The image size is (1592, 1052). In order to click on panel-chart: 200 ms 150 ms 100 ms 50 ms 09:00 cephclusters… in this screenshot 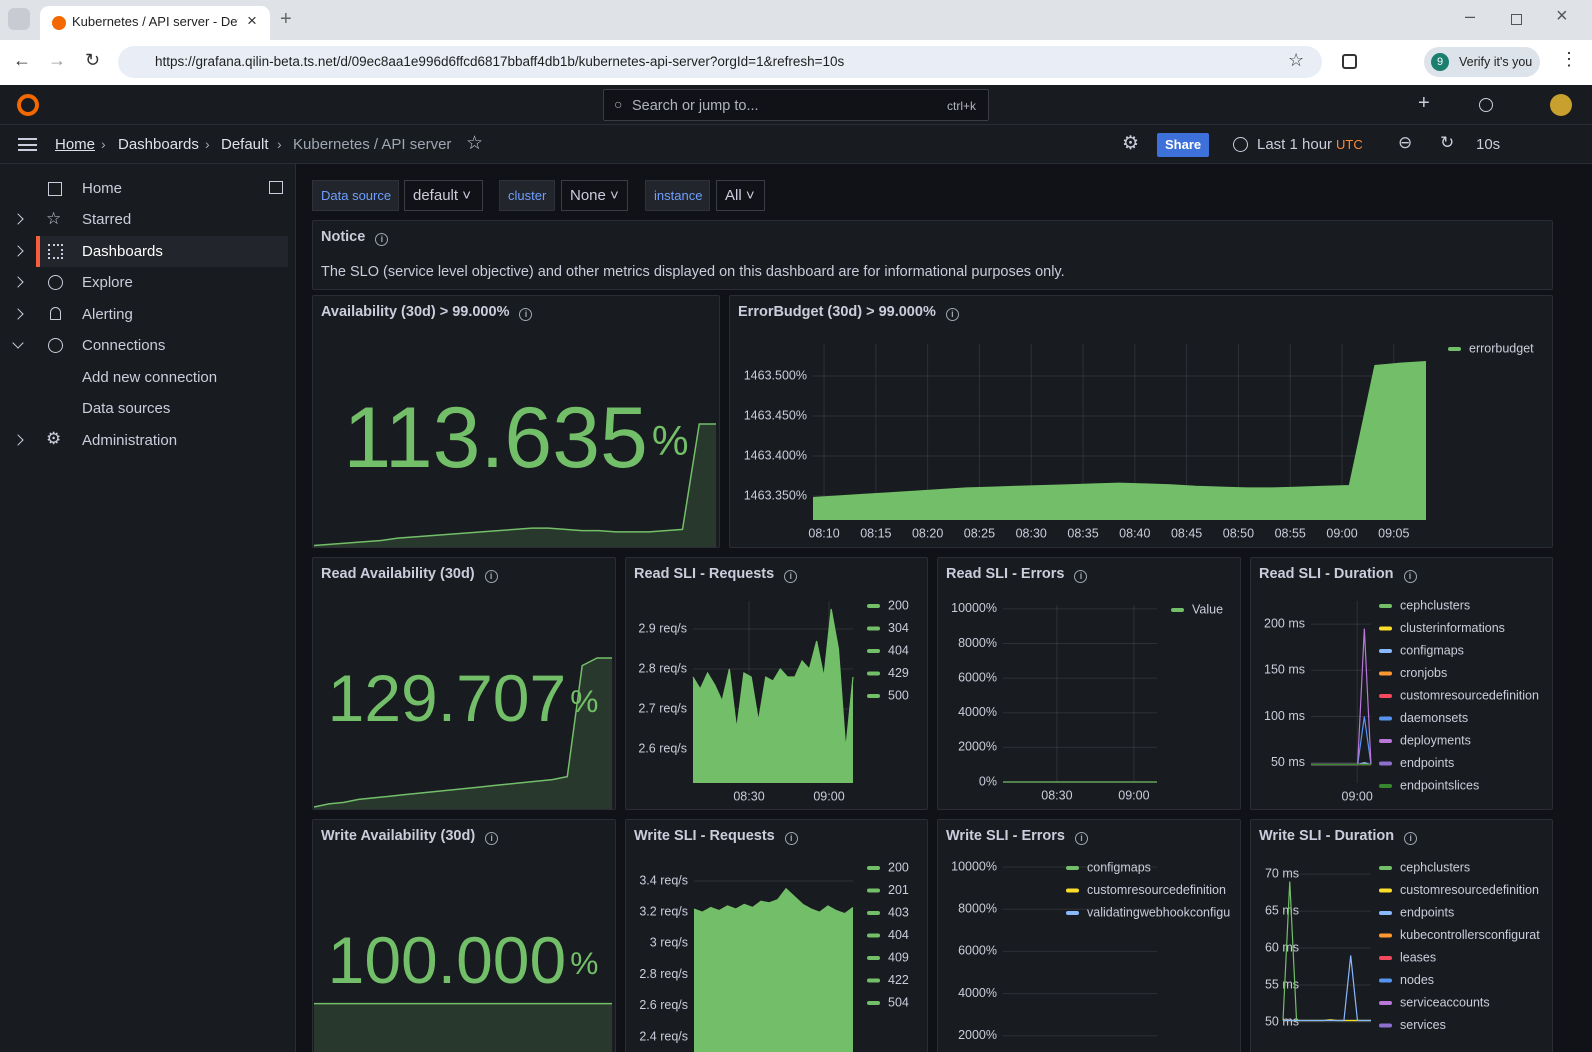, I will do `click(1401, 700)`.